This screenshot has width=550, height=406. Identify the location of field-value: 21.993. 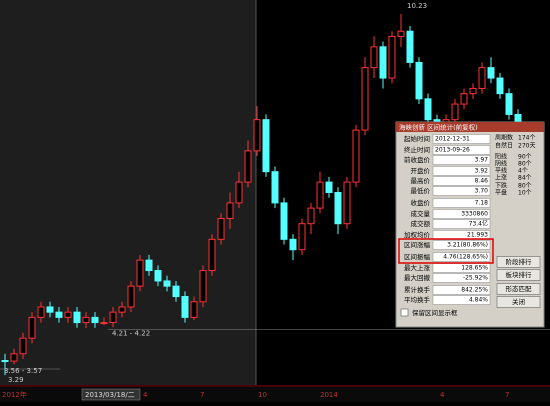
(477, 235).